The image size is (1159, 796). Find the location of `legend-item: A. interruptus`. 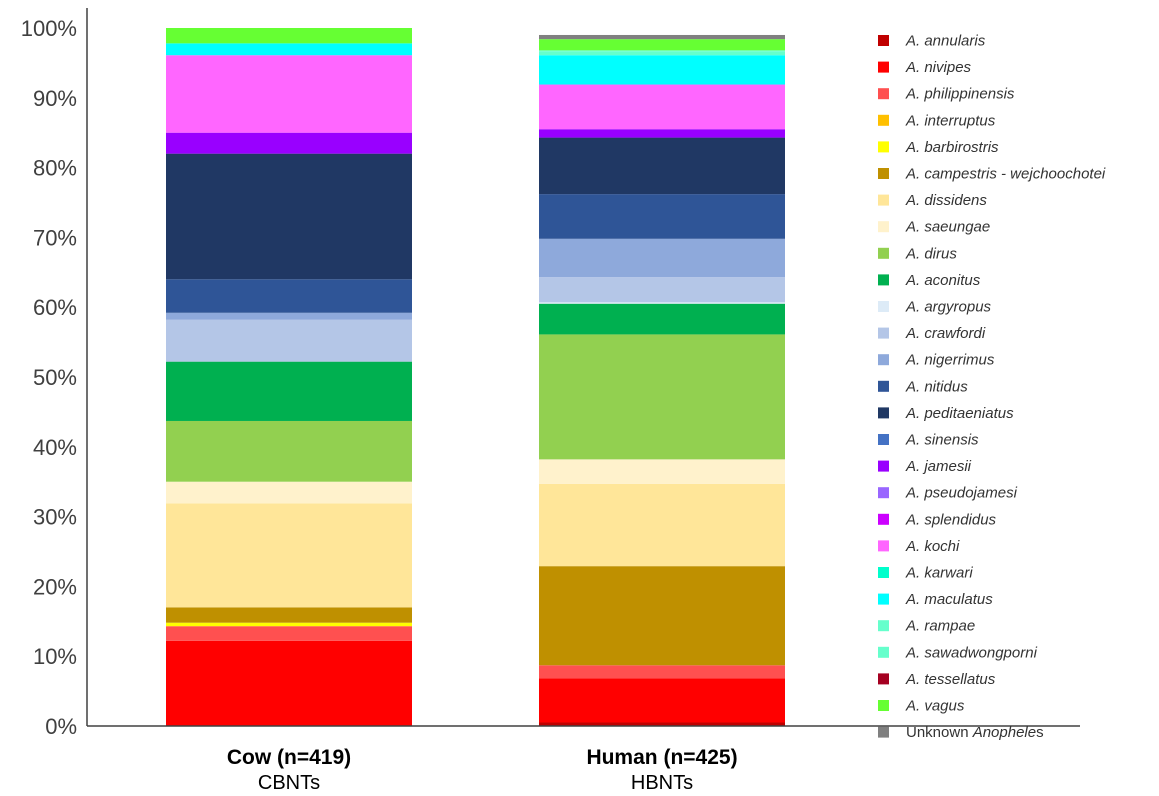

legend-item: A. interruptus is located at coordinates (937, 120).